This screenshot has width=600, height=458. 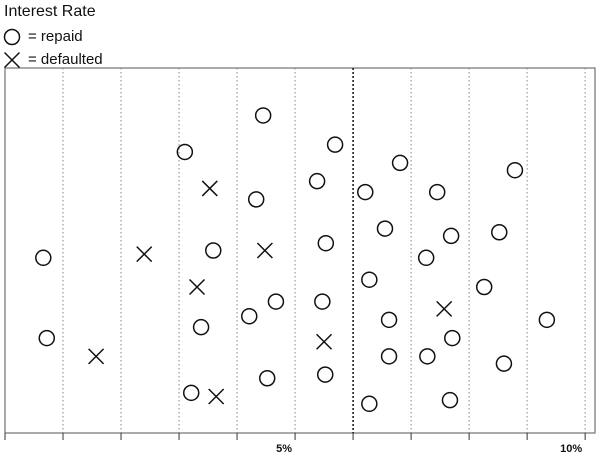 What do you see at coordinates (65, 59) in the screenshot?
I see `legend-label: = defaulted` at bounding box center [65, 59].